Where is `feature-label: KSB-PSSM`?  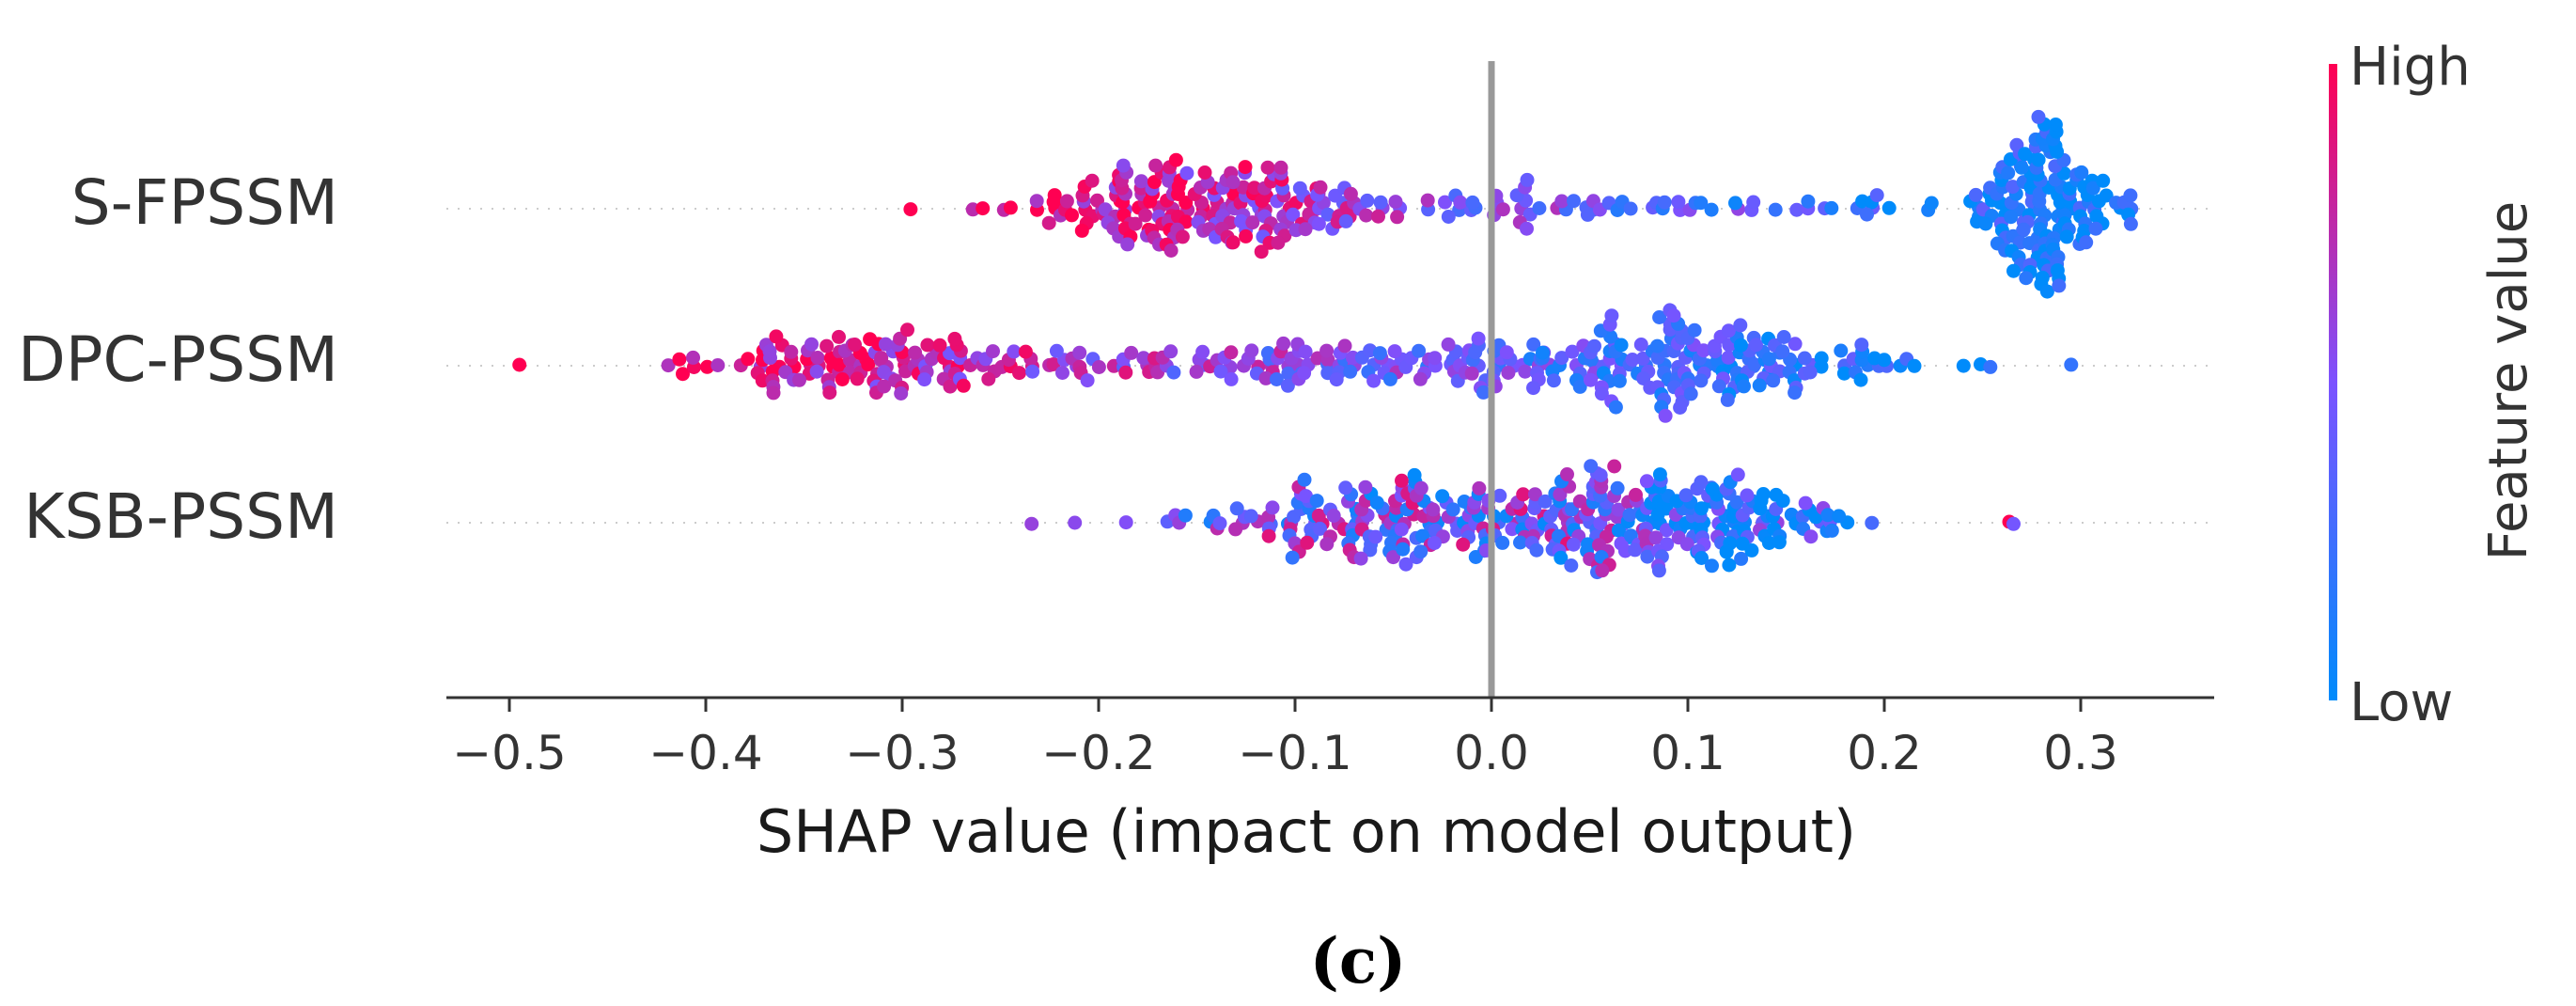 feature-label: KSB-PSSM is located at coordinates (180, 516).